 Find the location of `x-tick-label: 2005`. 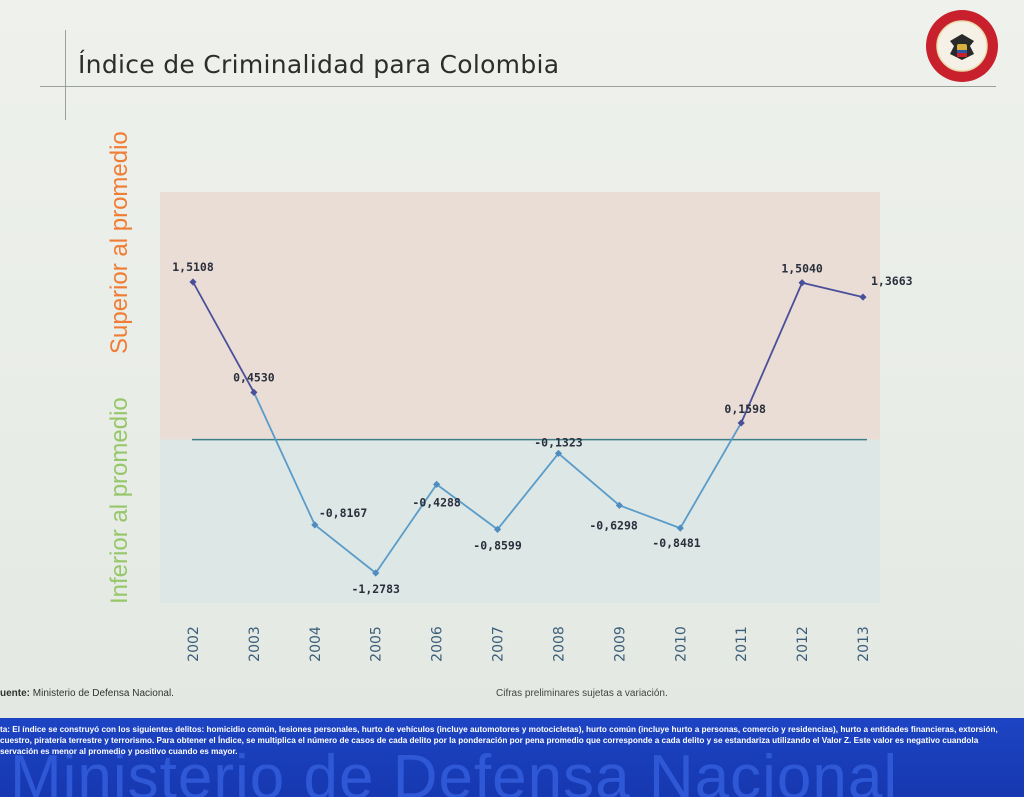

x-tick-label: 2005 is located at coordinates (377, 644).